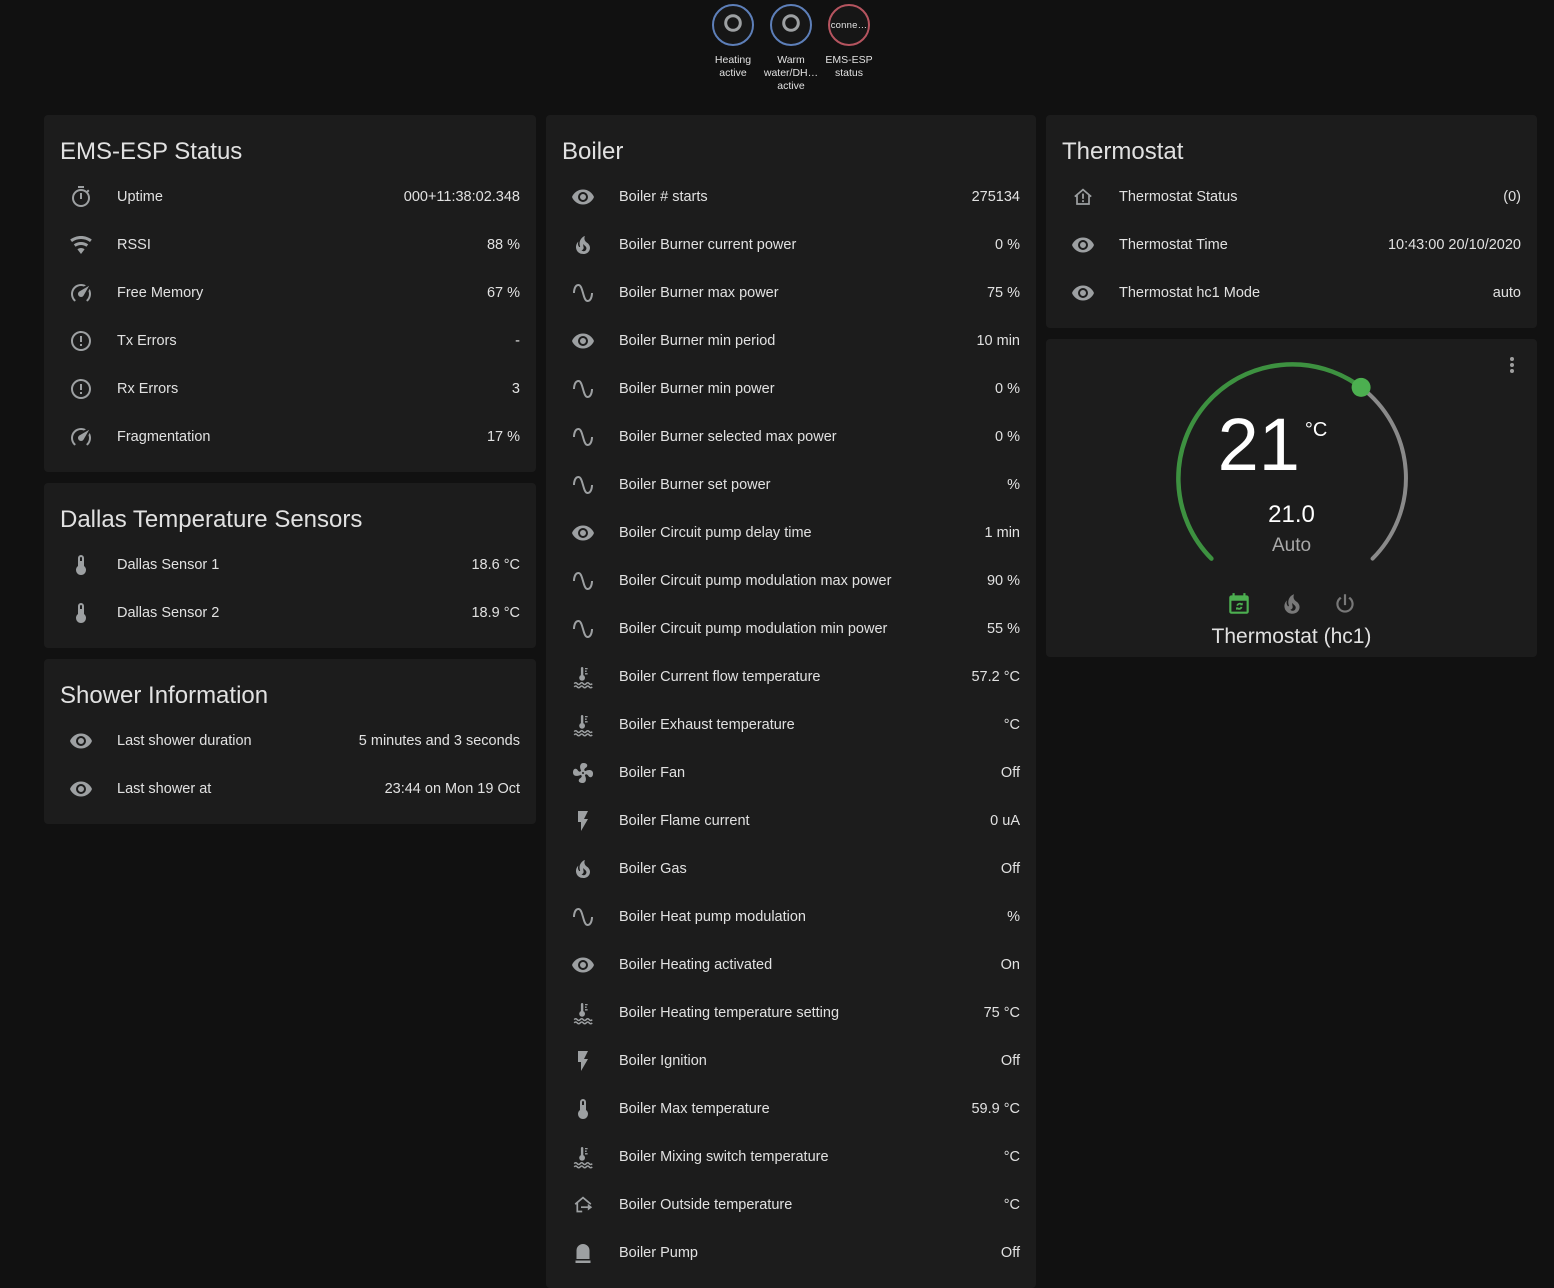  What do you see at coordinates (593, 151) in the screenshot?
I see `card-title-boiler: Boiler` at bounding box center [593, 151].